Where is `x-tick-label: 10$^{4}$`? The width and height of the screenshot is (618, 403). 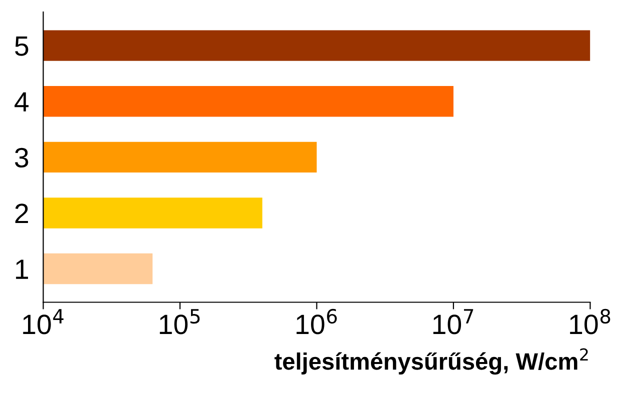 x-tick-label: 10$^{4}$ is located at coordinates (43, 321).